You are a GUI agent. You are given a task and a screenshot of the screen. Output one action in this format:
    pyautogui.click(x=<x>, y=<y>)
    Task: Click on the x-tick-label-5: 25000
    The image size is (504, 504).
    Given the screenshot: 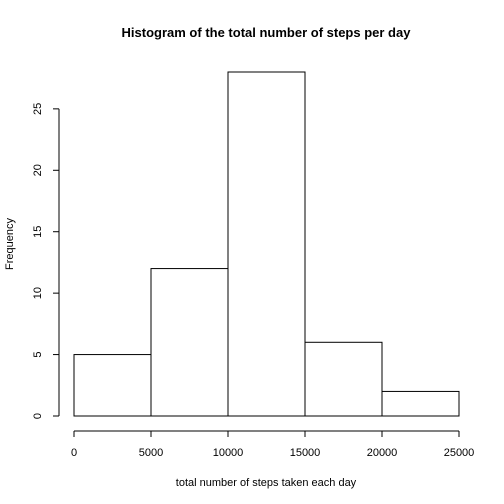 What is the action you would take?
    pyautogui.click(x=459, y=453)
    